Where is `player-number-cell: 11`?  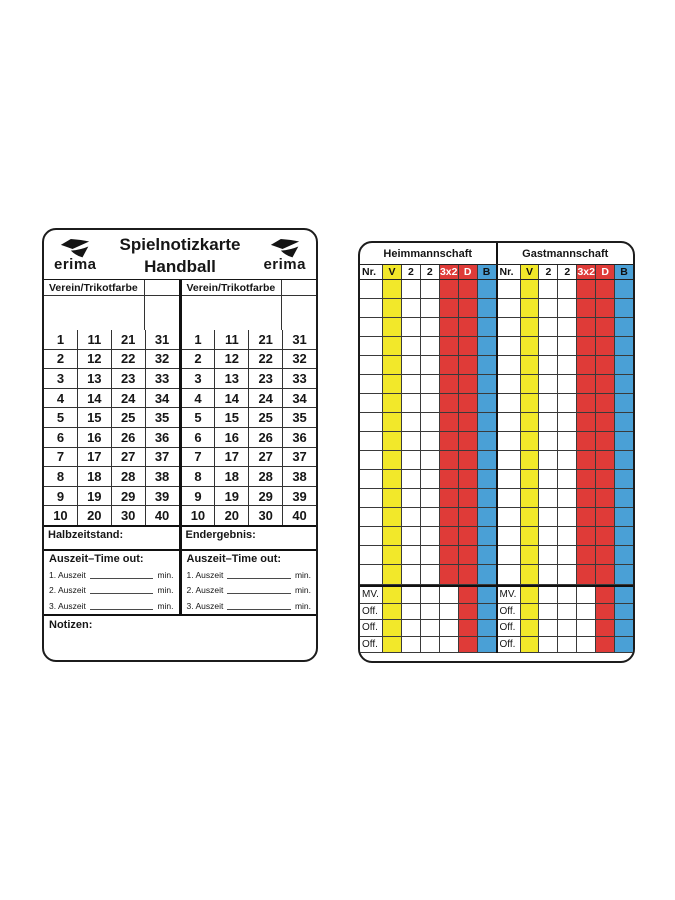 player-number-cell: 11 is located at coordinates (95, 339).